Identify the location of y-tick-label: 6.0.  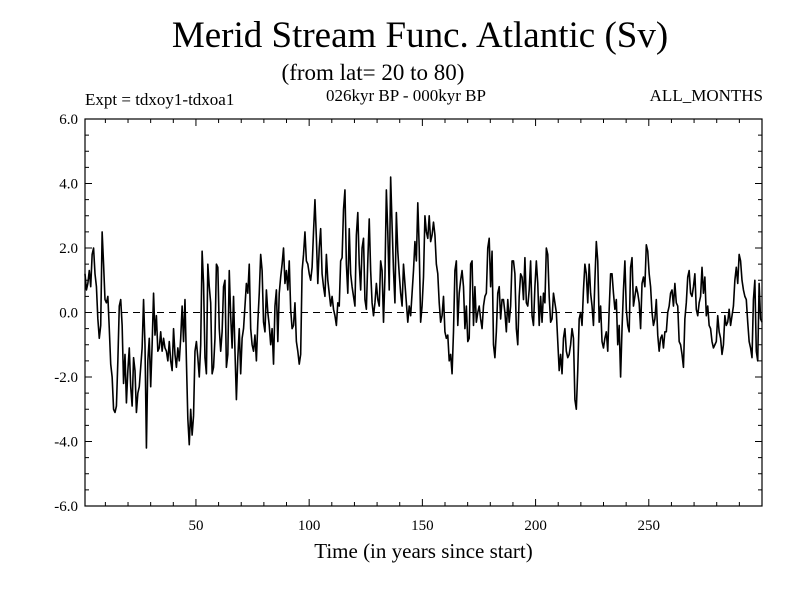
(68, 120).